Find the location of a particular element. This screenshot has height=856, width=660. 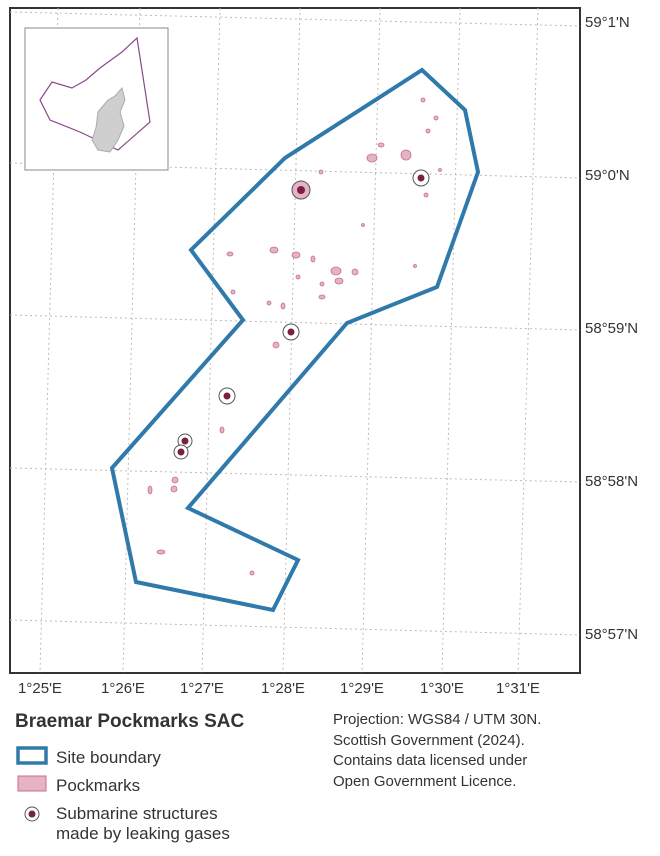

lon-label: 1°29'E is located at coordinates (362, 688).